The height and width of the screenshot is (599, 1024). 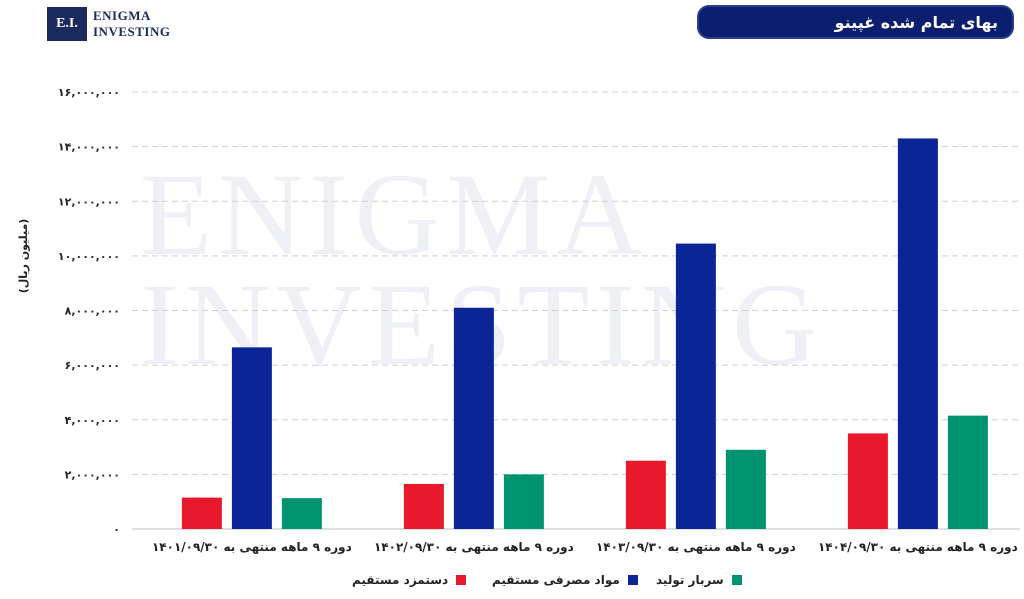 I want to click on legend-label: مواد مصرفی مستقیم, so click(x=556, y=580).